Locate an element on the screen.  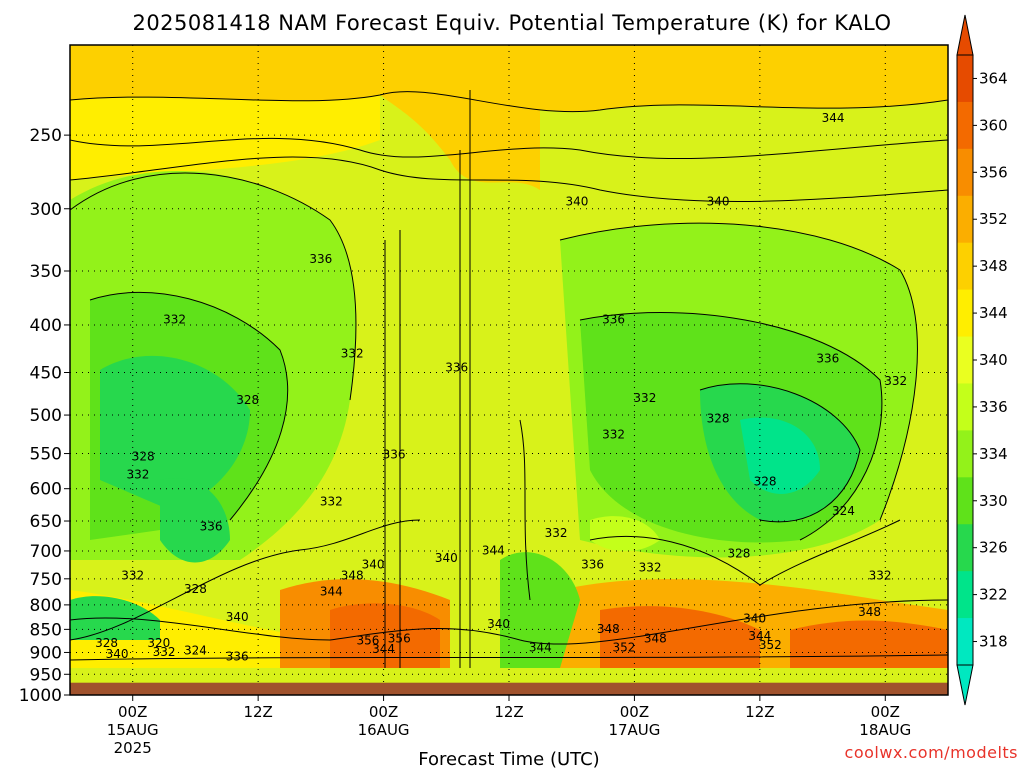
y-tick-label: 350 is located at coordinates (46, 272).